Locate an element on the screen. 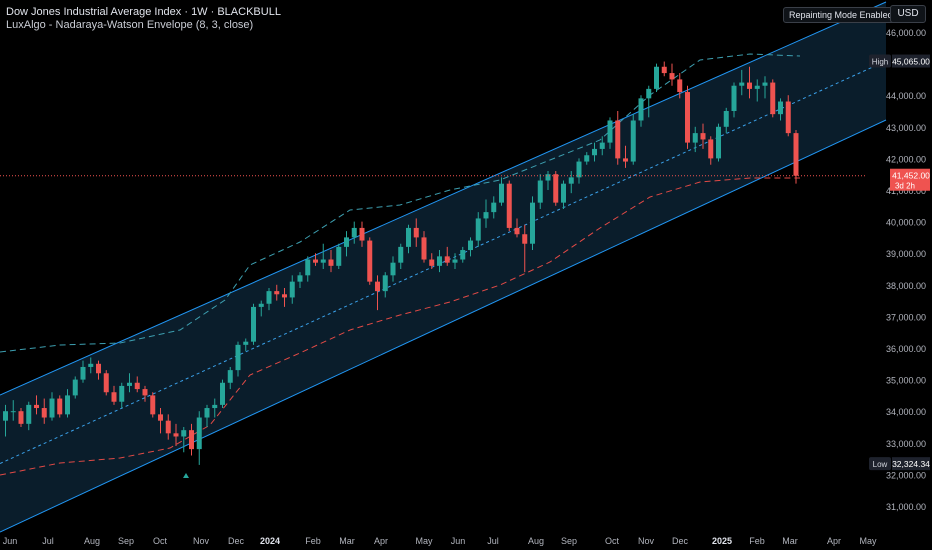 The image size is (932, 550). x-tick-label: May is located at coordinates (424, 541).